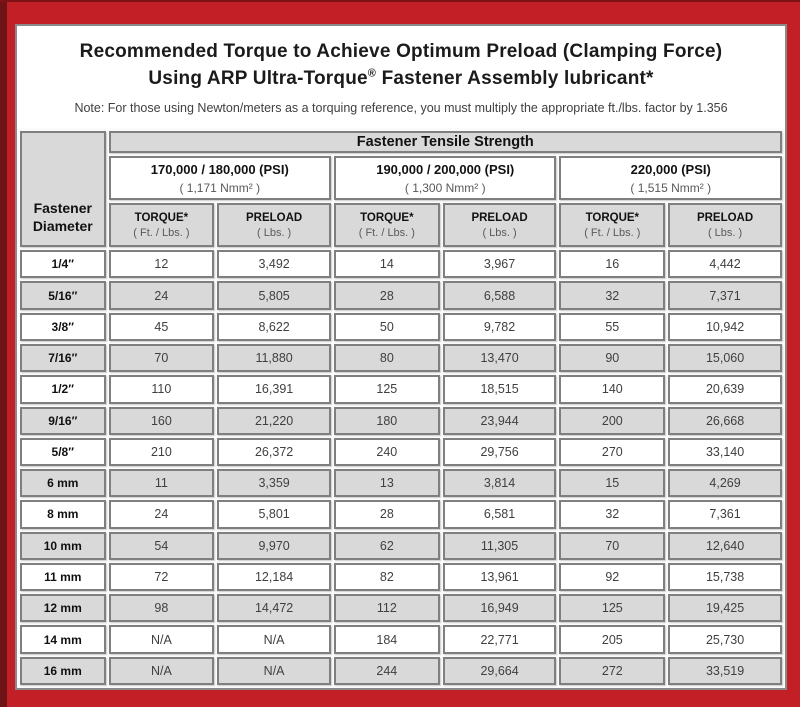  Describe the element at coordinates (401, 483) in the screenshot. I see `table-row: 6 mm 11 3,359 13 3,814 15 4,269` at that location.